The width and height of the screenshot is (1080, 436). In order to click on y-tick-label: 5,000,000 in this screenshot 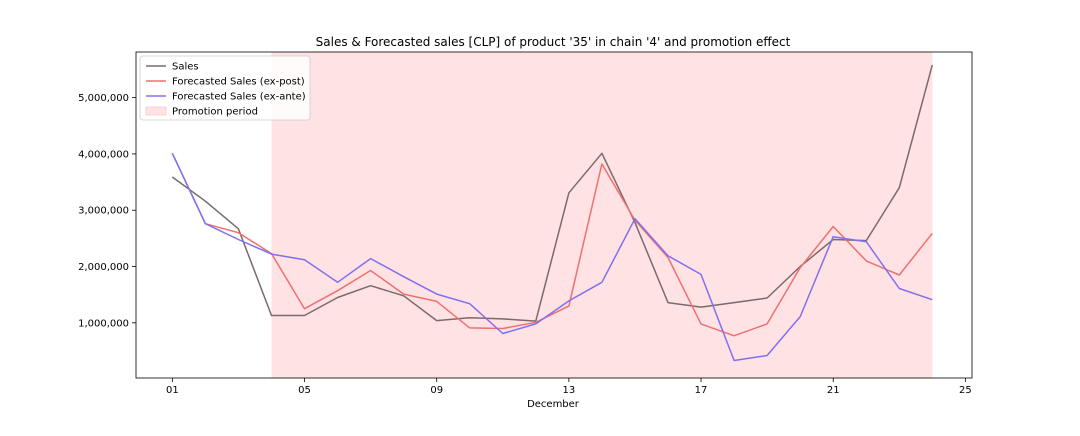, I will do `click(103, 98)`.